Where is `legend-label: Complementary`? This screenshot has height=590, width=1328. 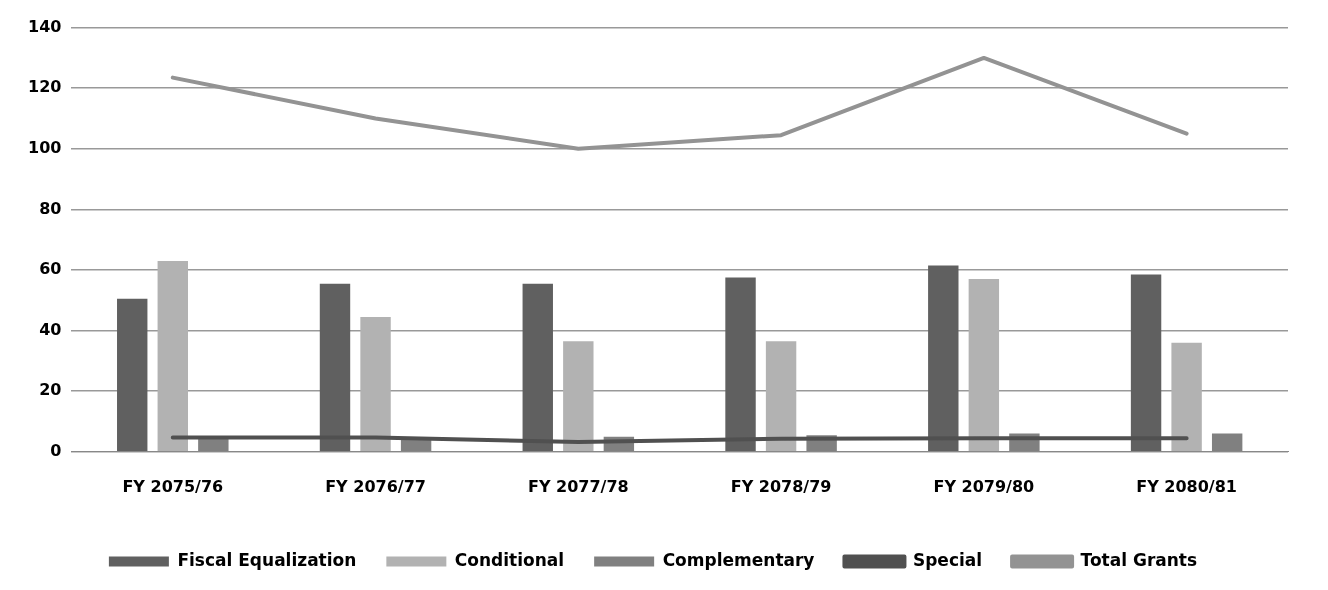
legend-label: Complementary is located at coordinates (738, 559).